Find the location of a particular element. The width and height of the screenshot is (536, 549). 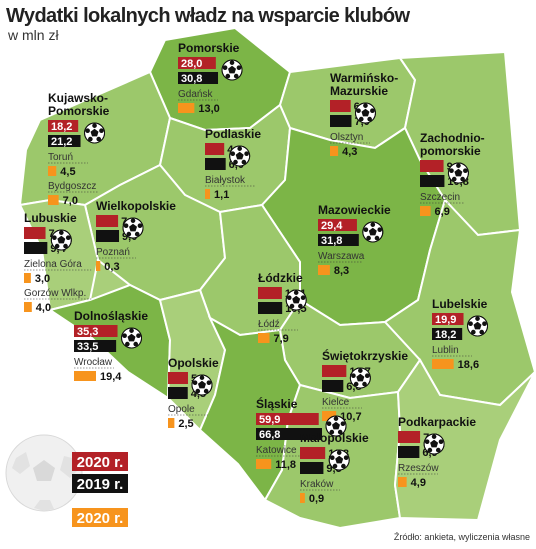

region-shape-podkarpackie is located at coordinates (464, 440).